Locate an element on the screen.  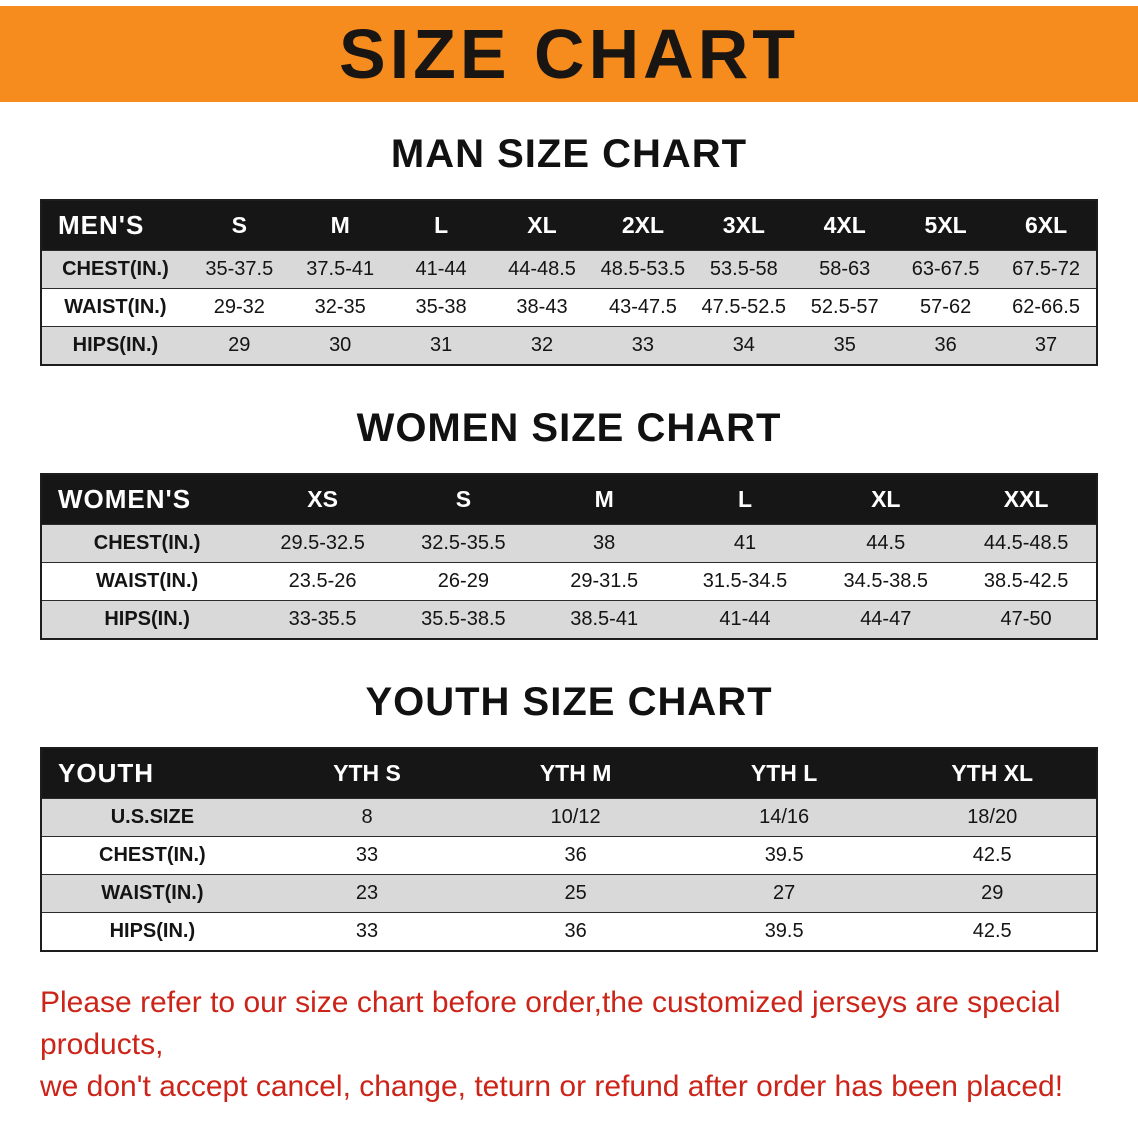
size-value: 58-63 is located at coordinates (845, 269).